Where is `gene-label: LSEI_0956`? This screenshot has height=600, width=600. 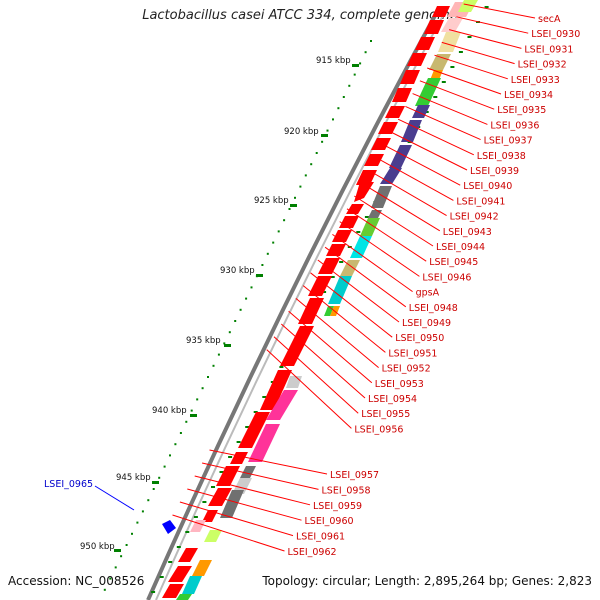
gene-label: LSEI_0956 is located at coordinates (378, 429).